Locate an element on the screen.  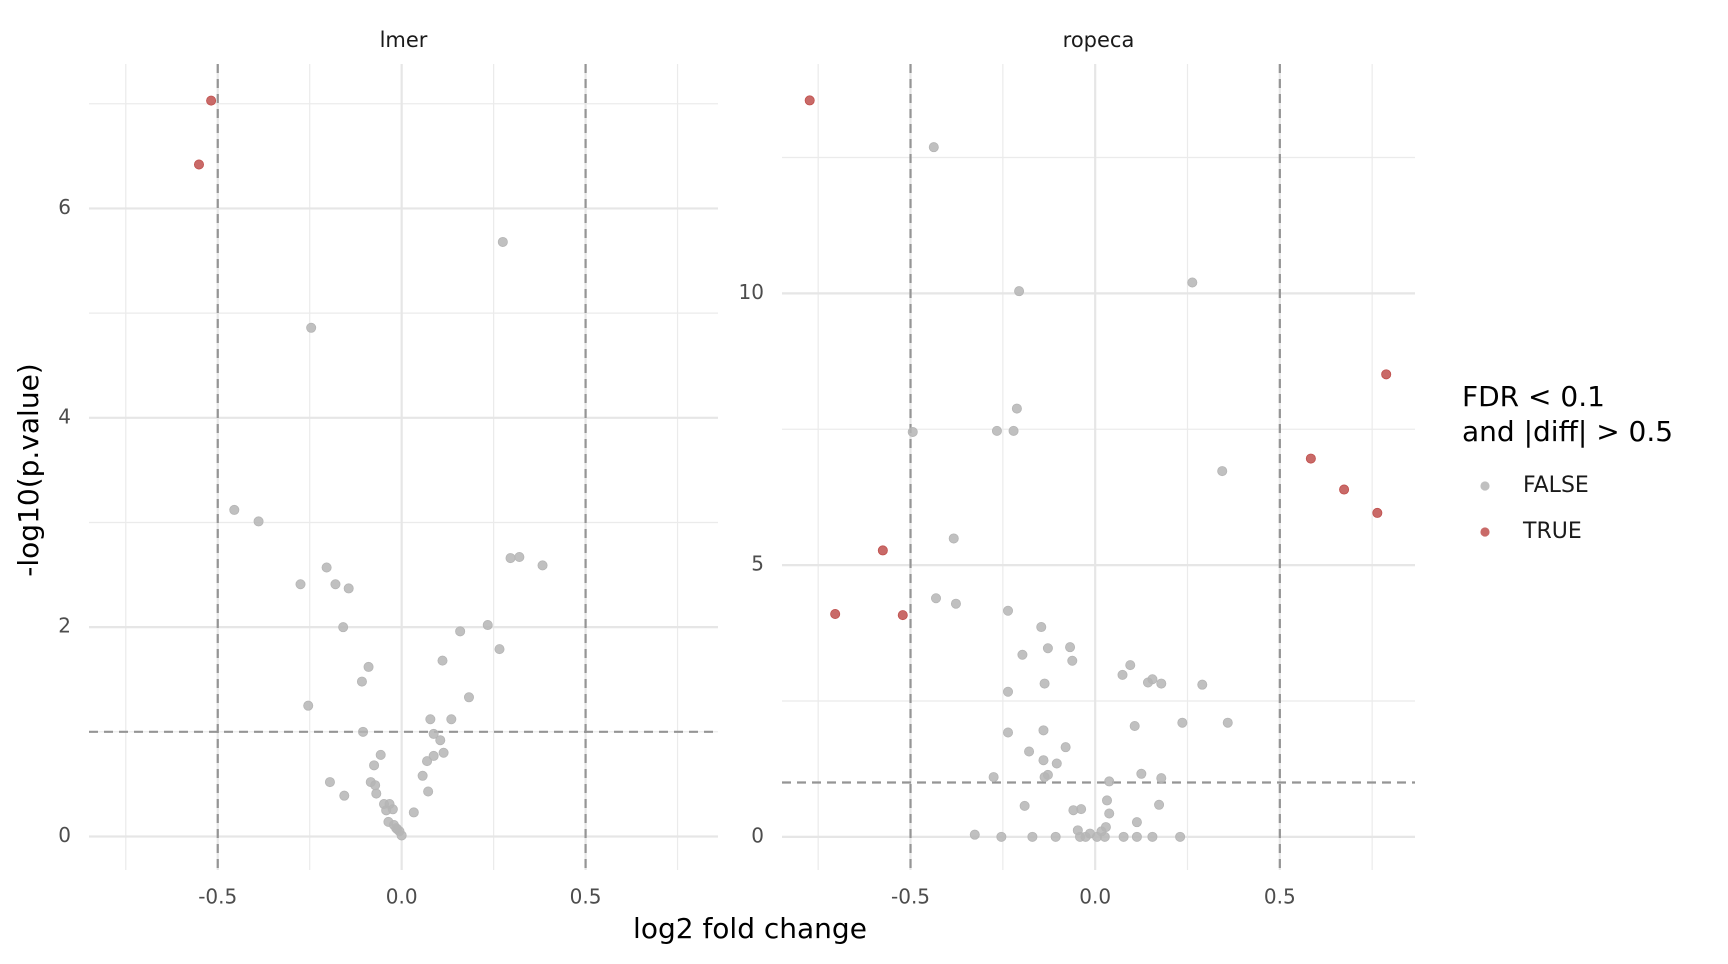
y-tick-label: 2 is located at coordinates (64, 626).